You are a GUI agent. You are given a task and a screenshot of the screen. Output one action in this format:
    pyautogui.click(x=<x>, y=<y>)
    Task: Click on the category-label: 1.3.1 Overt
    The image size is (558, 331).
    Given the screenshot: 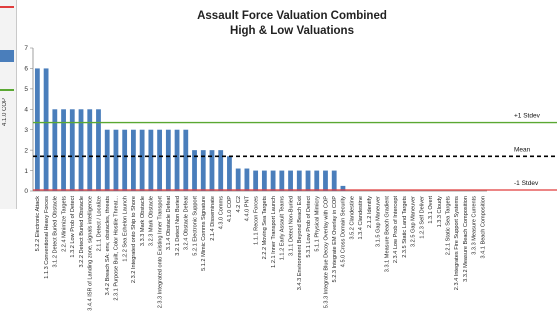 What is the action you would take?
    pyautogui.click(x=431, y=210)
    